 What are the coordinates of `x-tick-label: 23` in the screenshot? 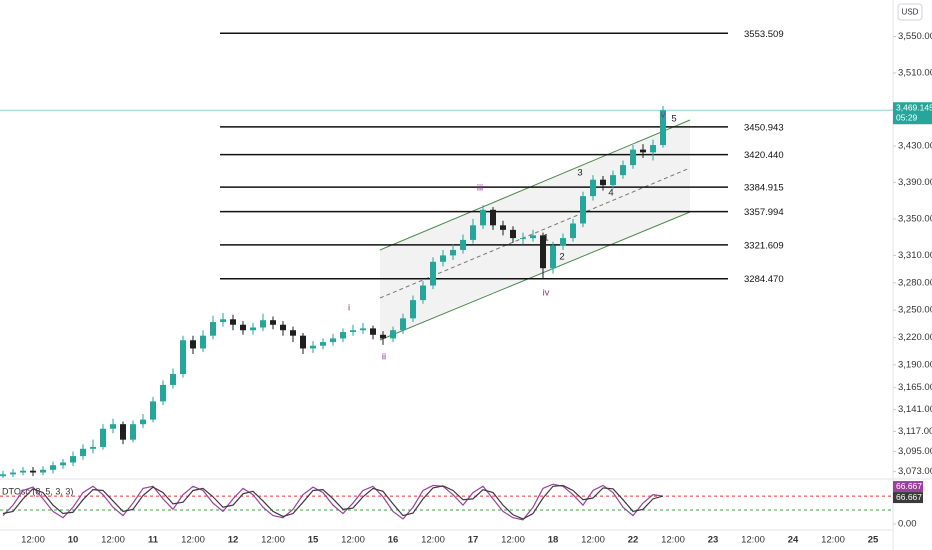 It's located at (713, 540).